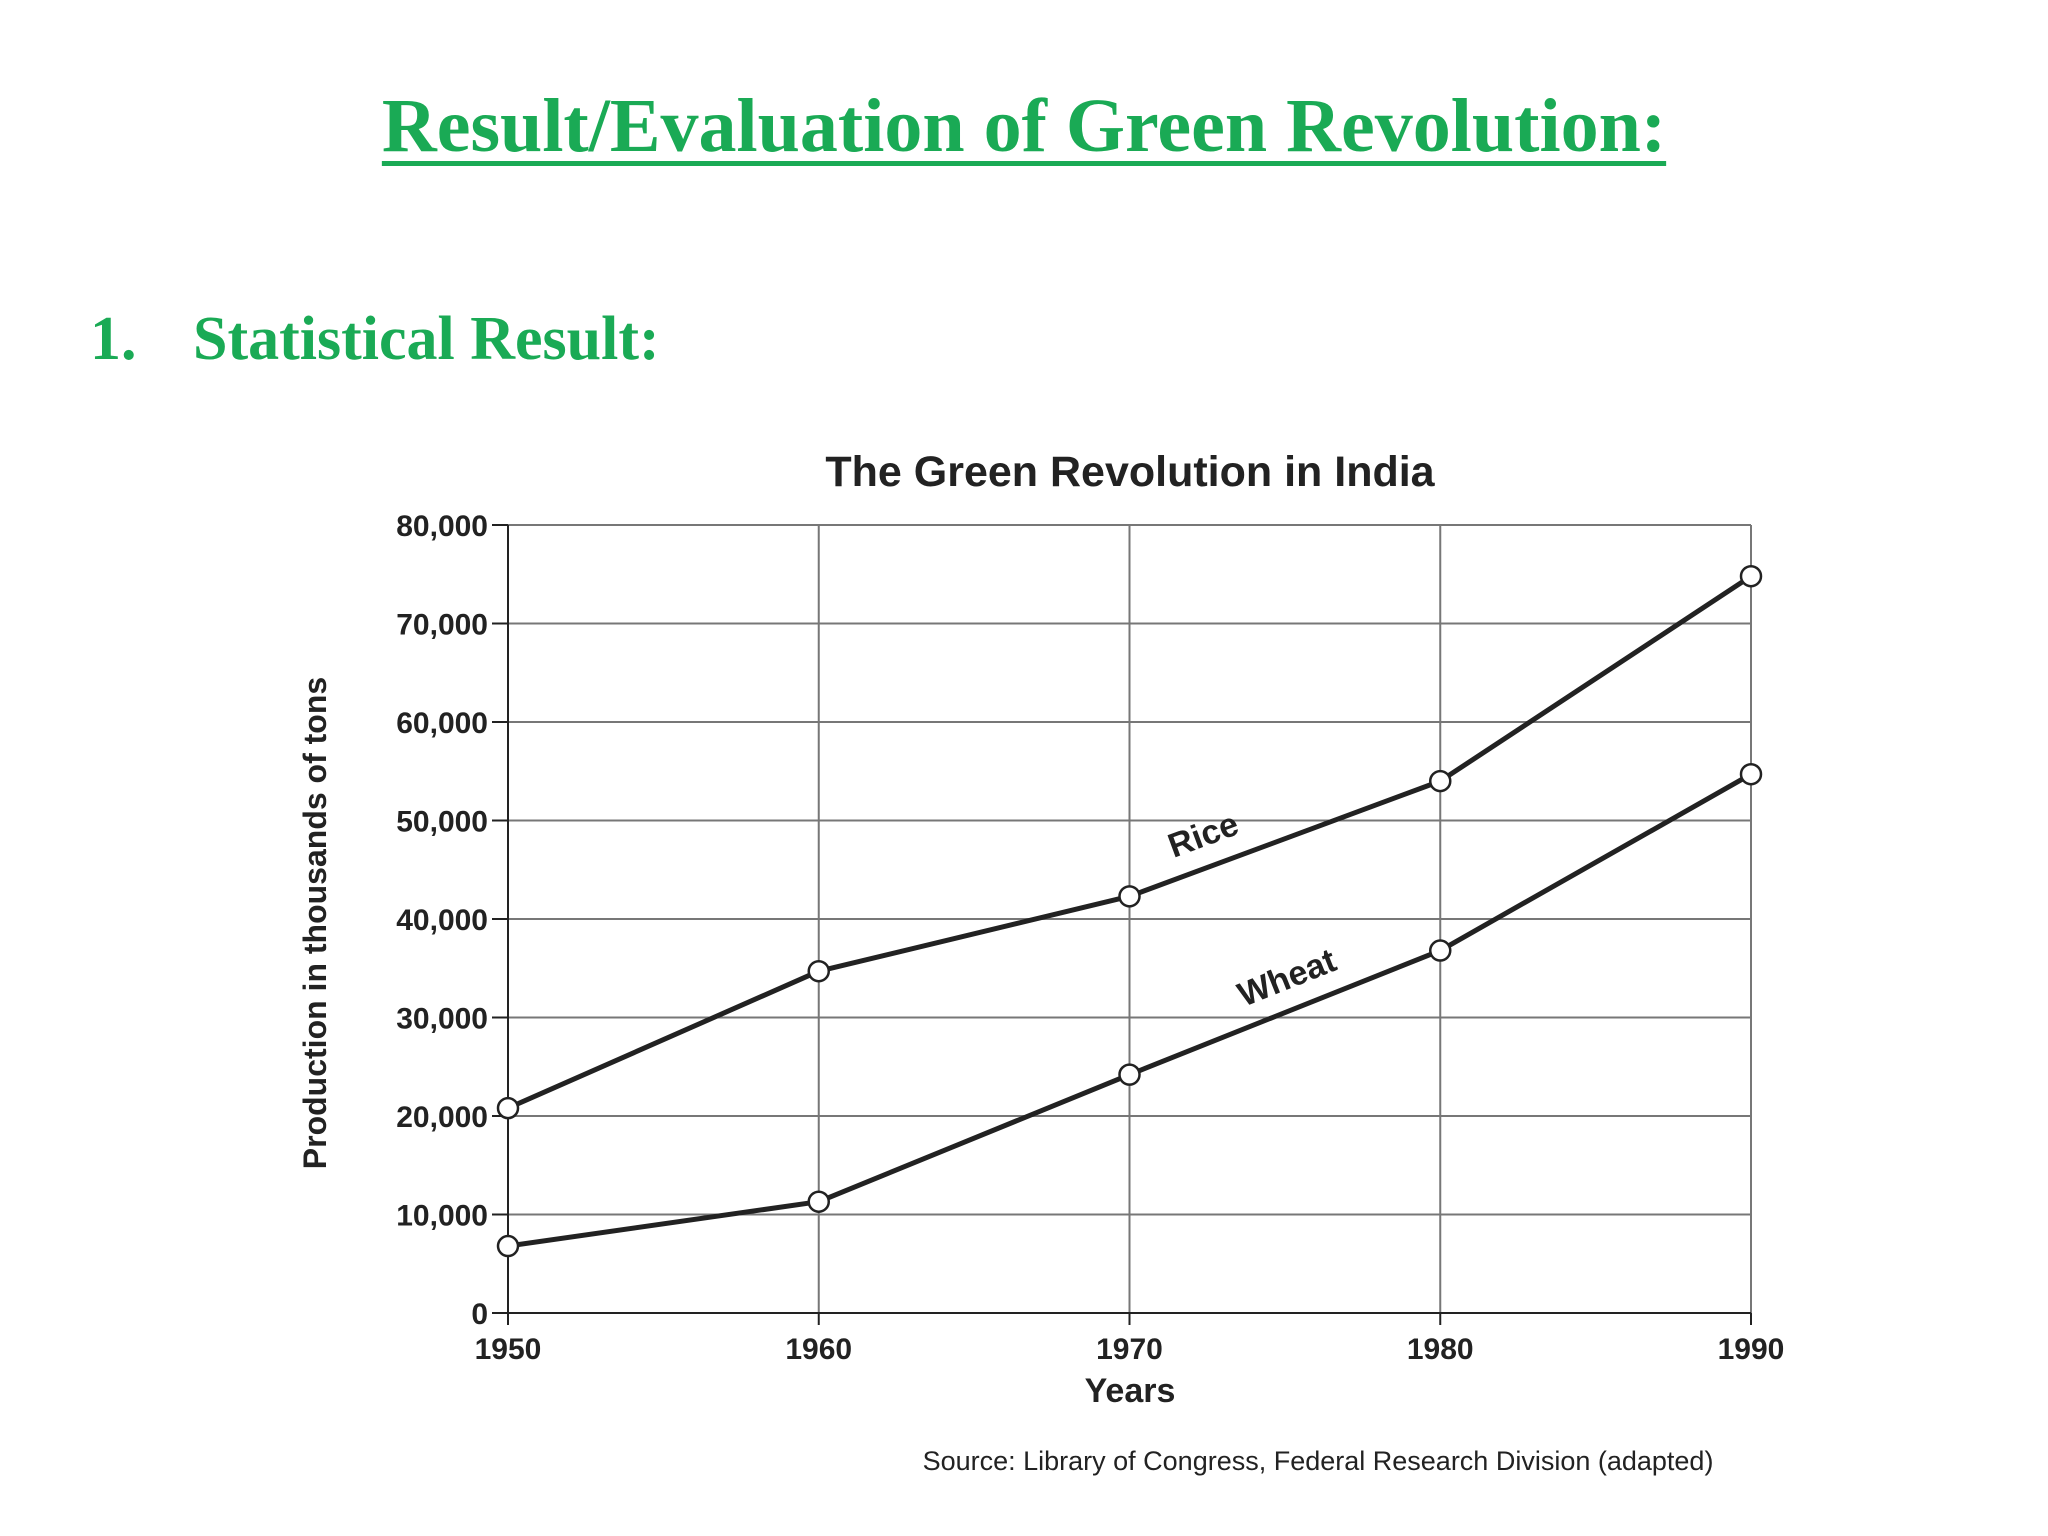 The height and width of the screenshot is (1536, 2048). What do you see at coordinates (442, 723) in the screenshot?
I see `y-tick-label: 60,000` at bounding box center [442, 723].